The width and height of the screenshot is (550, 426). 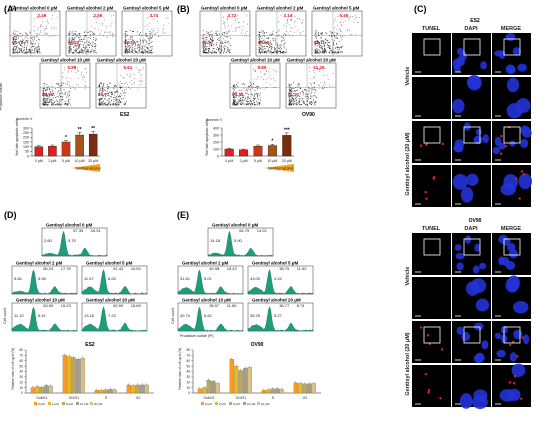 I want to click on subg1-percent: 40.70, so click(x=185, y=315).